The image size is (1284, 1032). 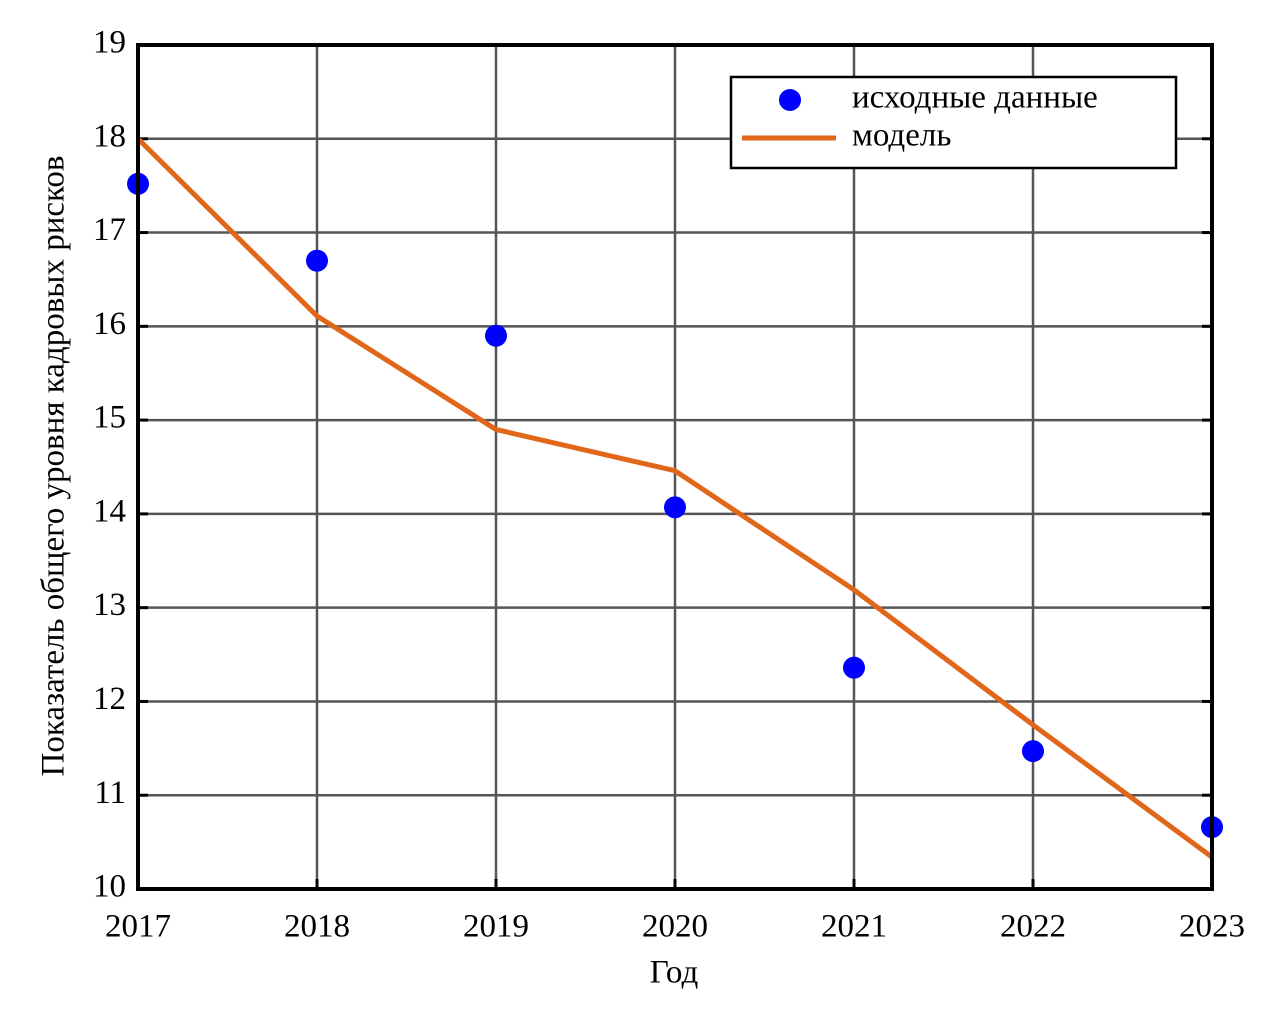 I want to click on y-tick-label: 19, so click(x=109, y=43).